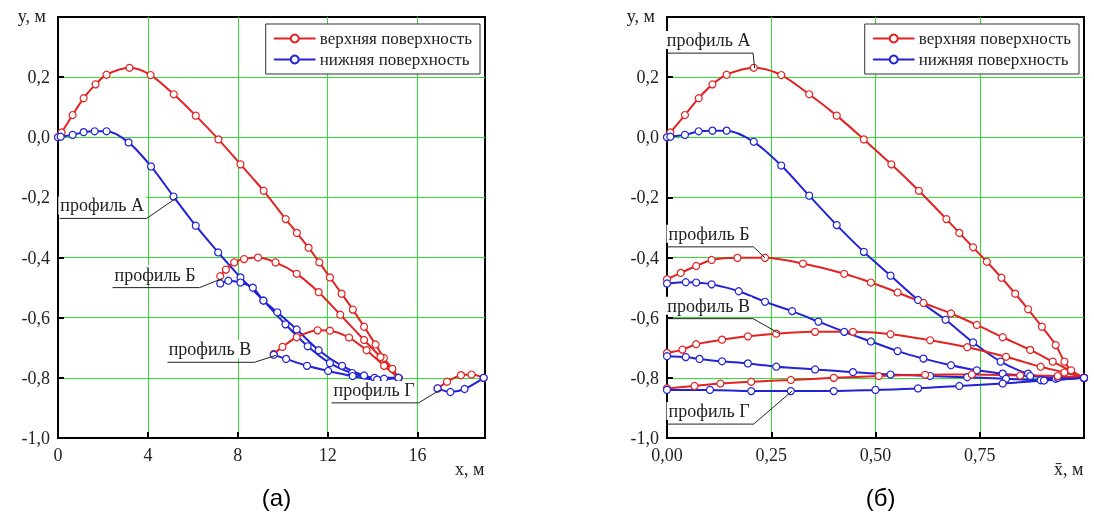  I want to click on x-tick-label: 0,50, so click(875, 455).